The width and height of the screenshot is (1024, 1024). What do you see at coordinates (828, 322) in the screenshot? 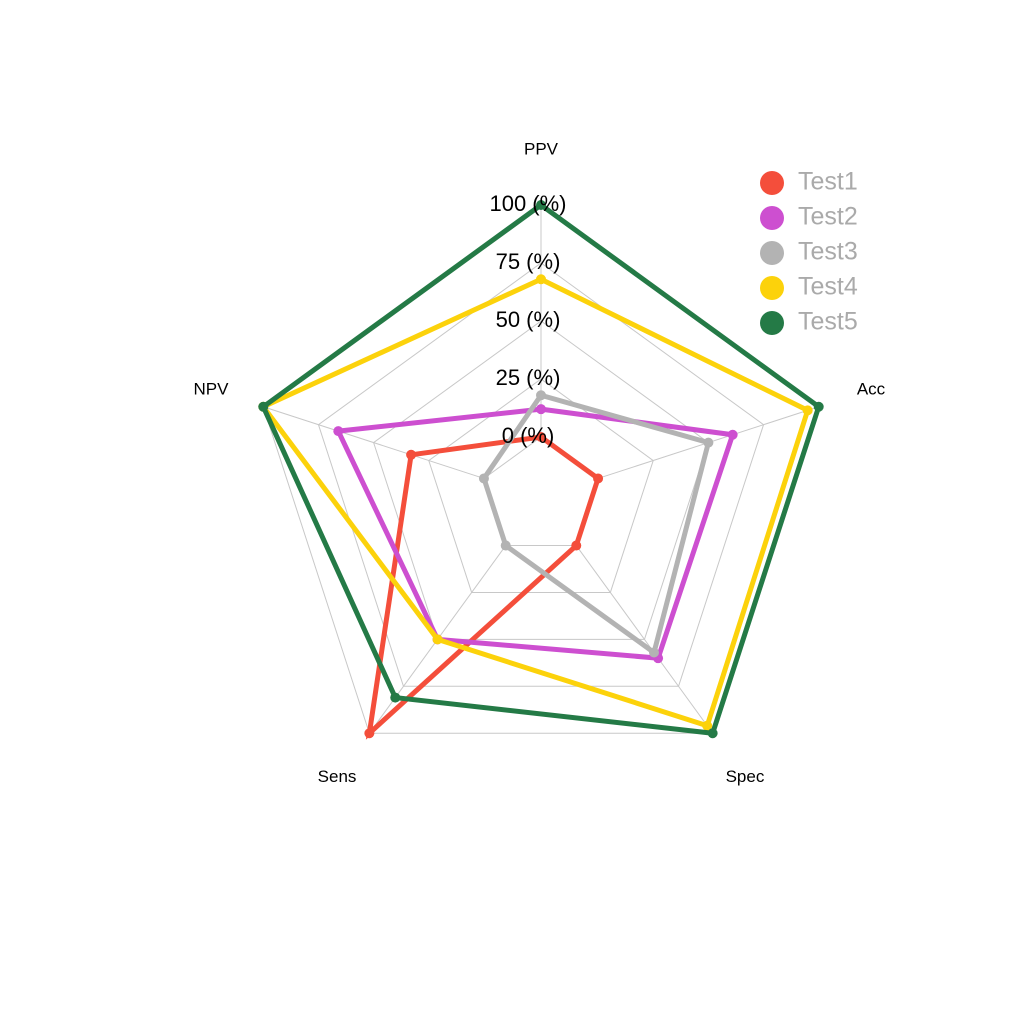
I see `legend-label: Test5` at bounding box center [828, 322].